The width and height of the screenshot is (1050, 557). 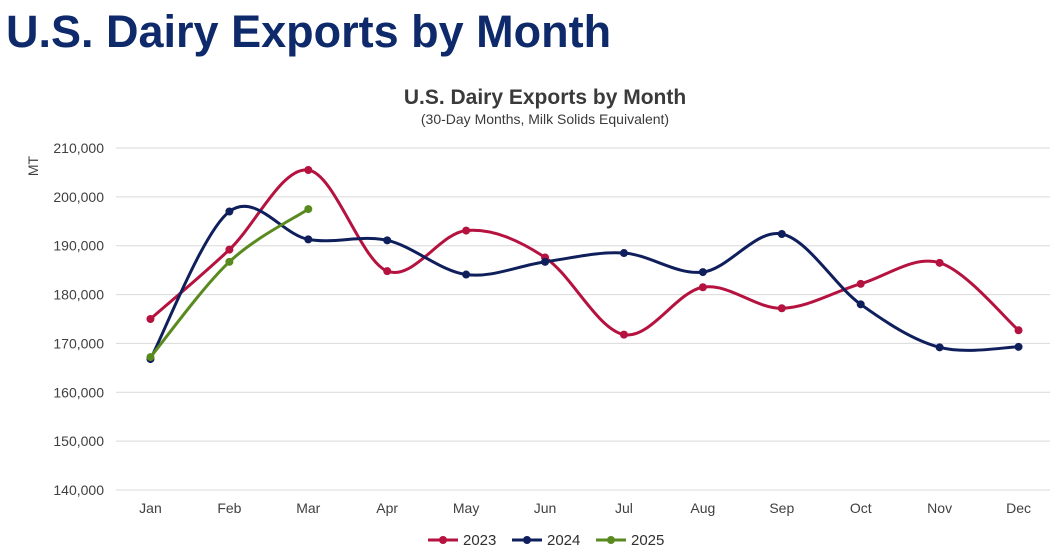 What do you see at coordinates (308, 508) in the screenshot?
I see `x-tick-label: Mar` at bounding box center [308, 508].